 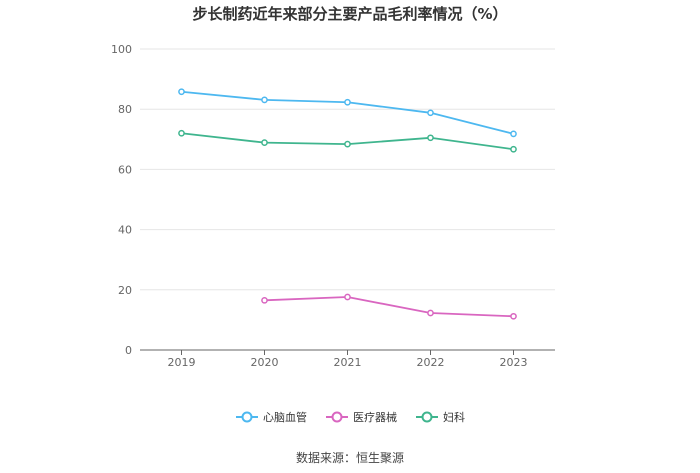 I want to click on y-tick-label-100: 100, so click(x=121, y=49).